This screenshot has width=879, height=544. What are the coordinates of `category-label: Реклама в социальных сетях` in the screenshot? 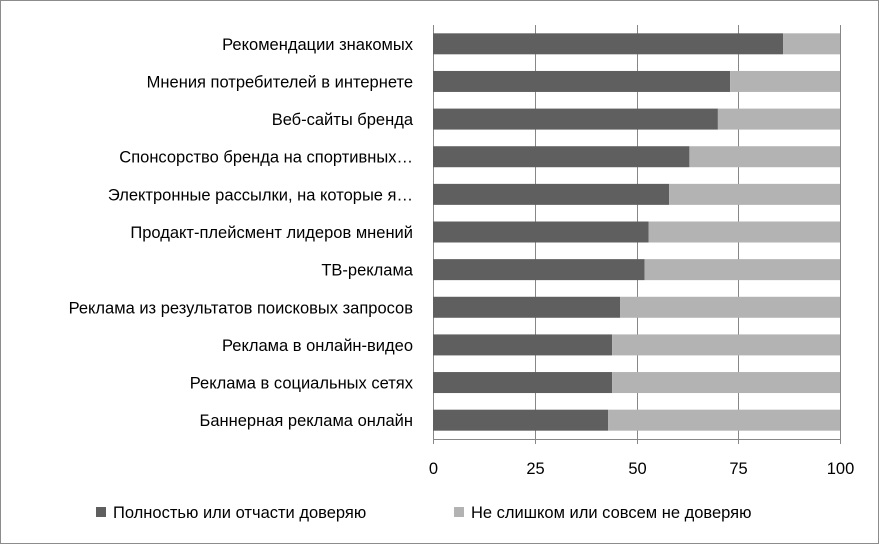 It's located at (302, 384).